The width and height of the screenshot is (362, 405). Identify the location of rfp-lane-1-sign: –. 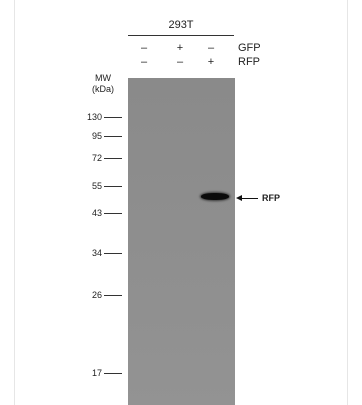
(144, 62).